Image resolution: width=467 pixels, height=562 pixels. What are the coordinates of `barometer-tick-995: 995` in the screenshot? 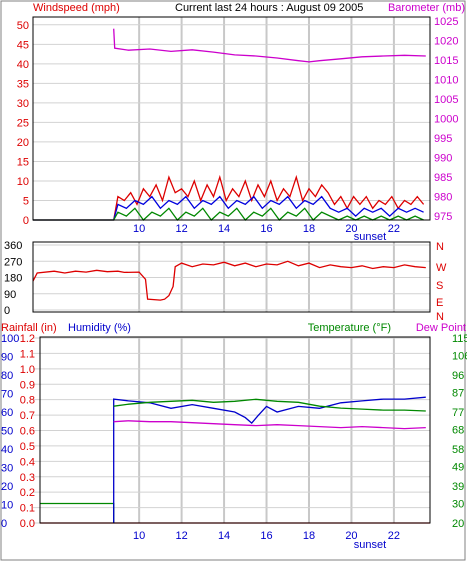 It's located at (443, 139).